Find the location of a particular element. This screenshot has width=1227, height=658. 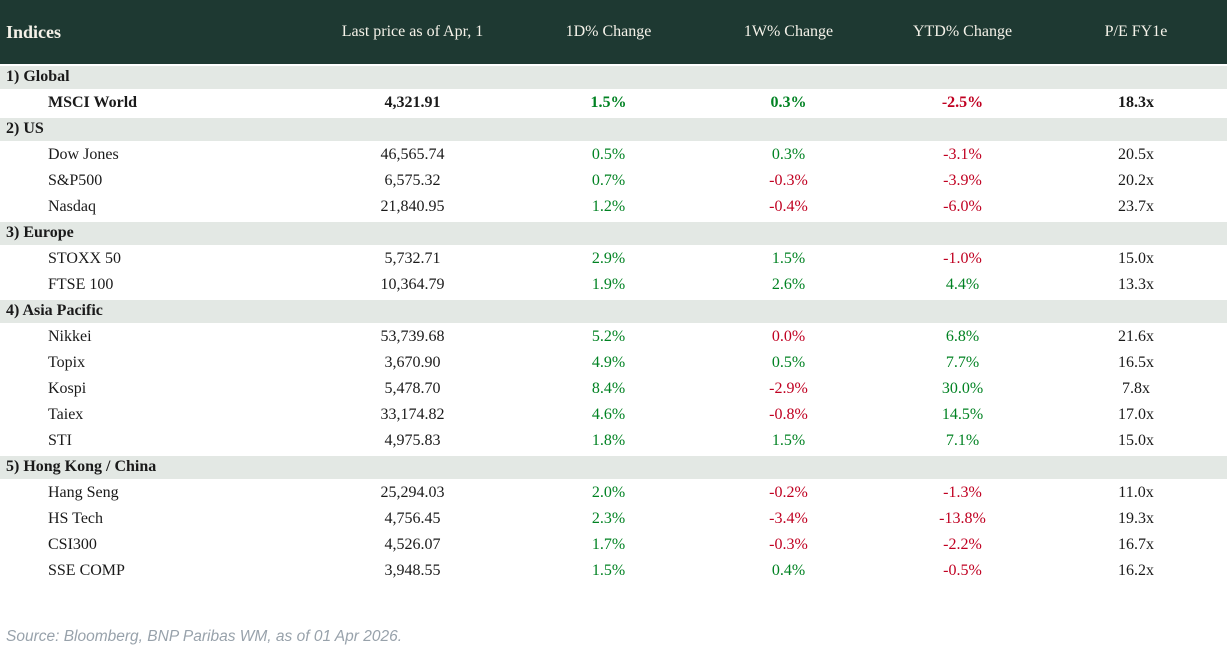

change-1d: 1.9% is located at coordinates (608, 284).